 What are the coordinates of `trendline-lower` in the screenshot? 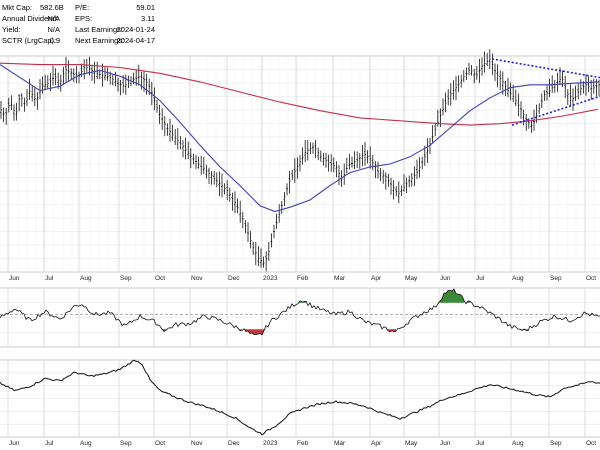 It's located at (555, 110).